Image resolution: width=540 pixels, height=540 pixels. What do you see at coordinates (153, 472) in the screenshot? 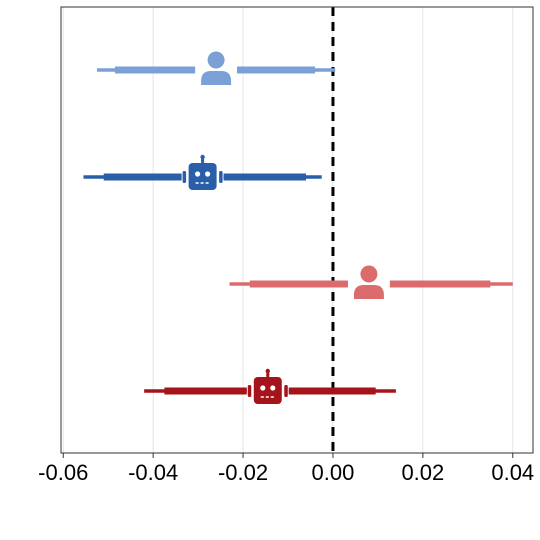
I see `x-tick-label: -0.04` at bounding box center [153, 472].